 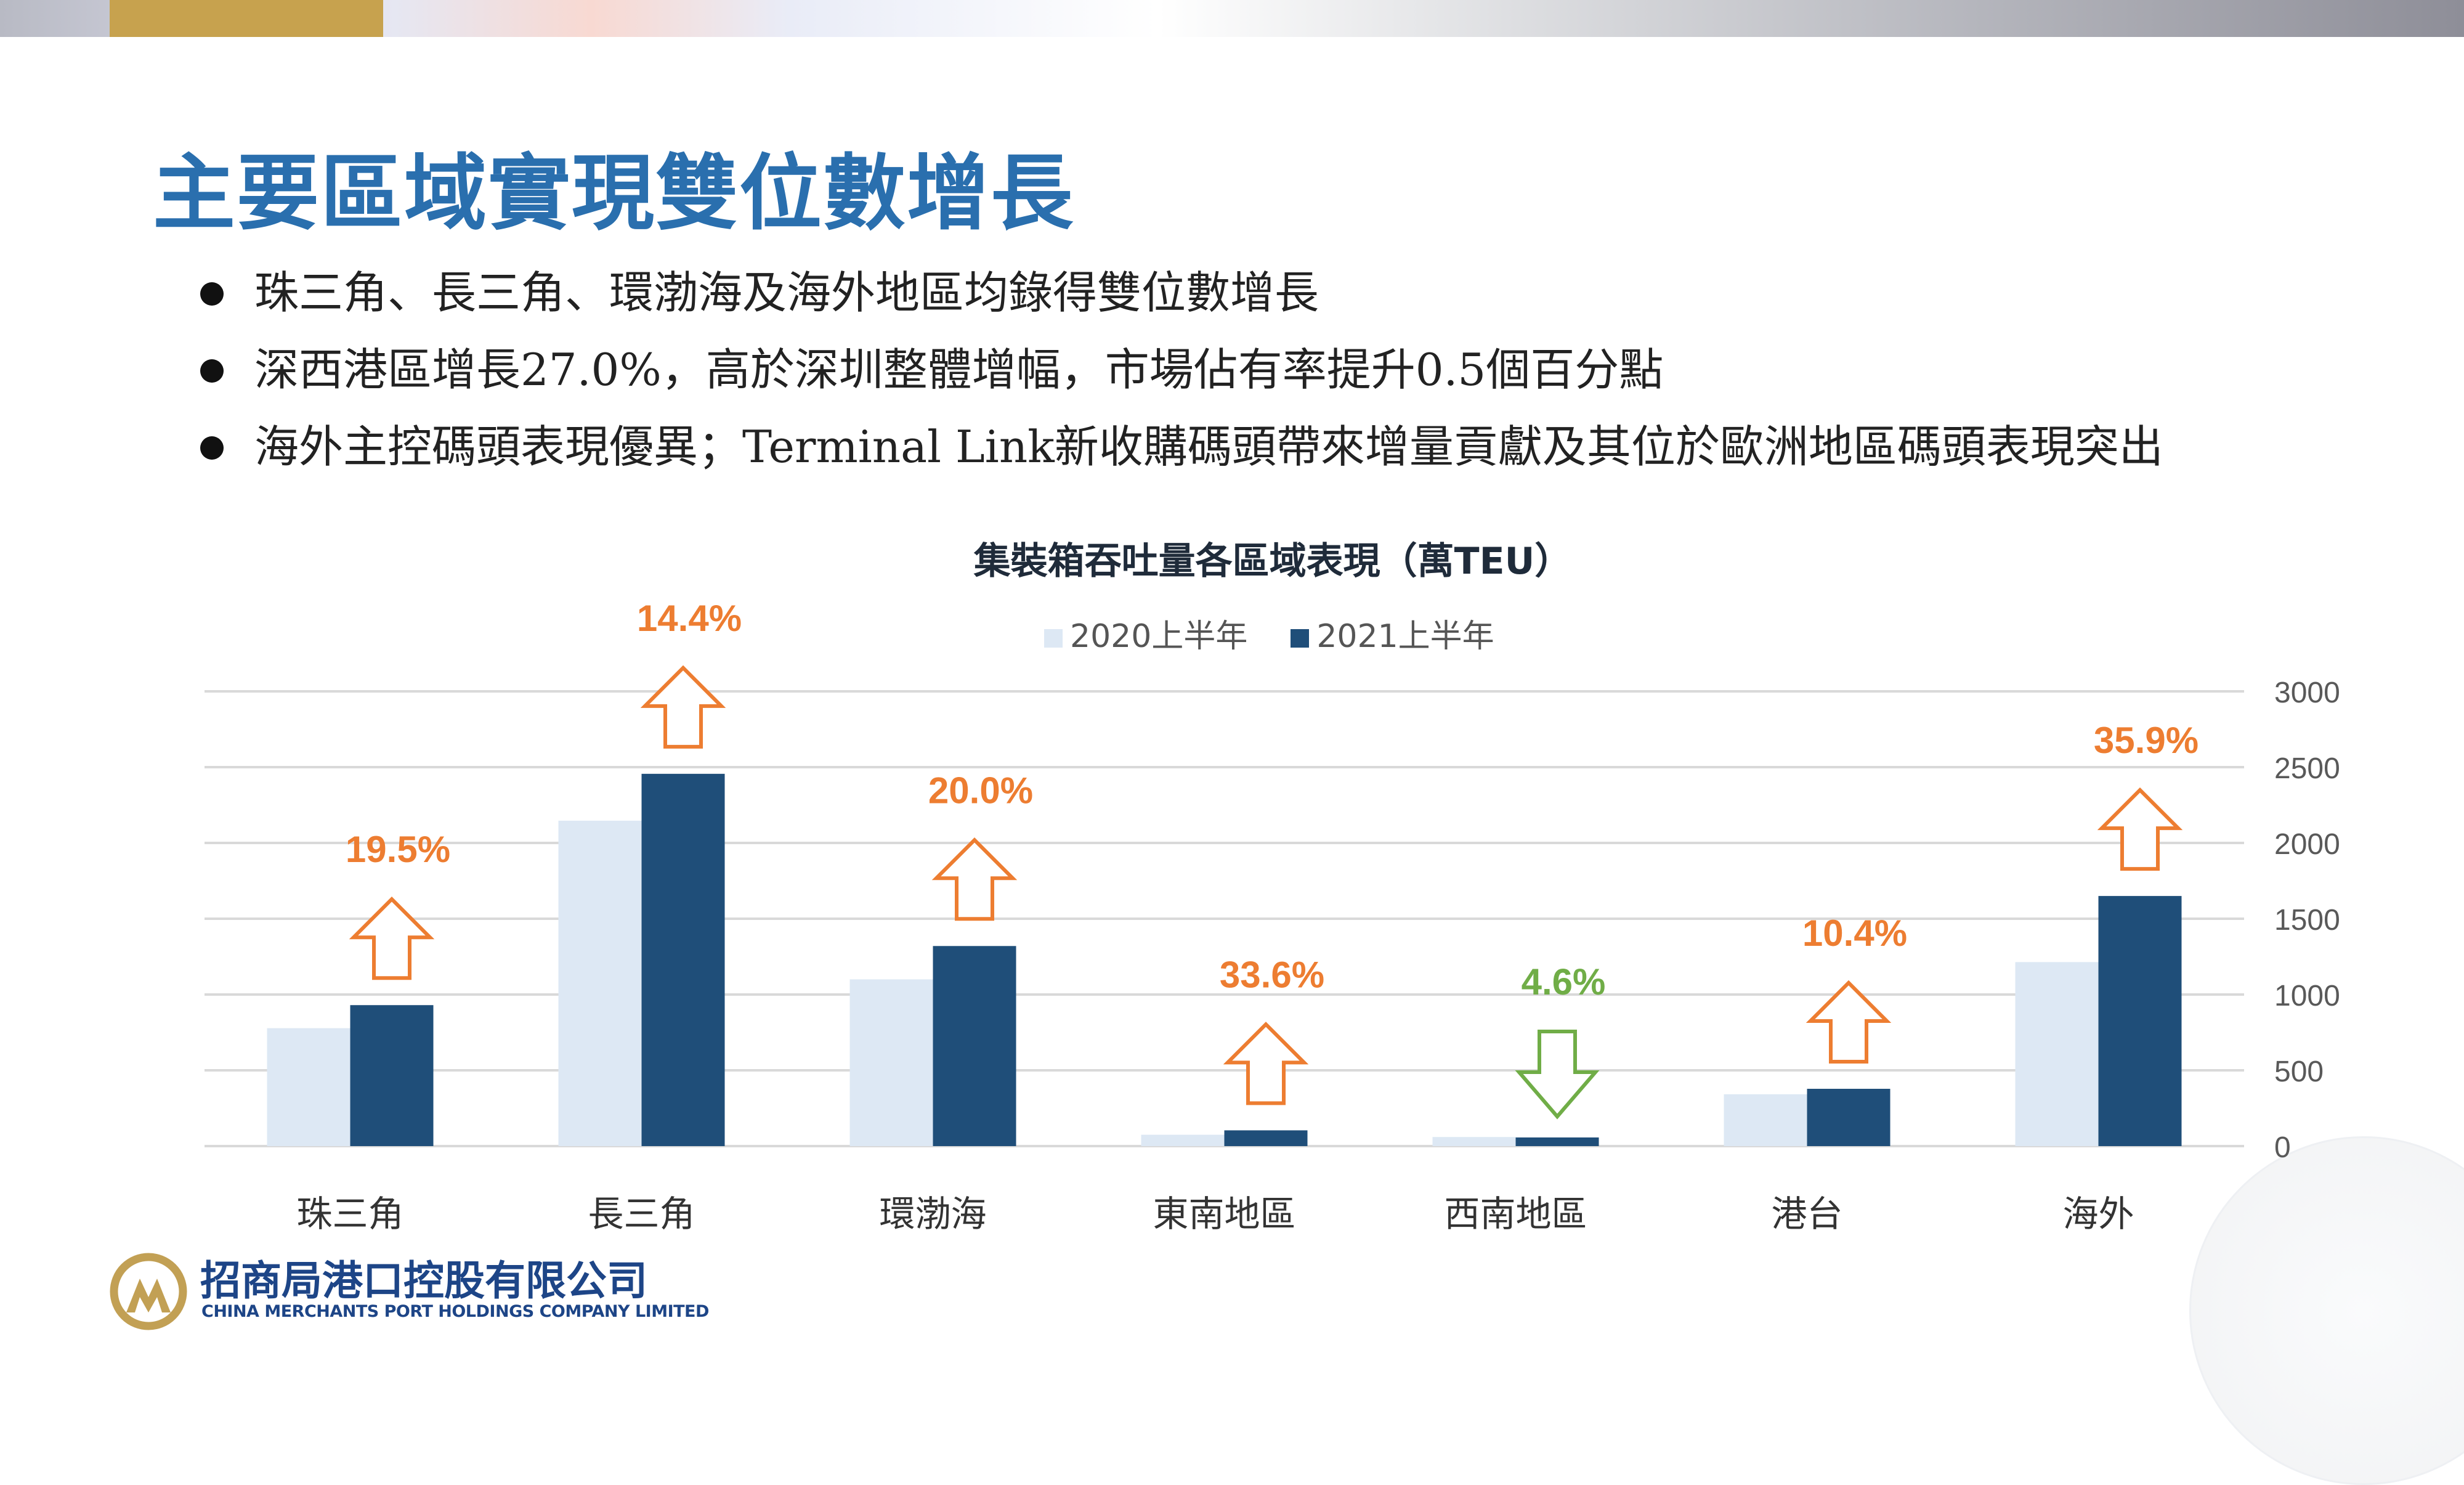 I want to click on bullet-item: 珠三角、長三角、環渤海及海外地區均錄得雙位數增長, so click(x=1180, y=300).